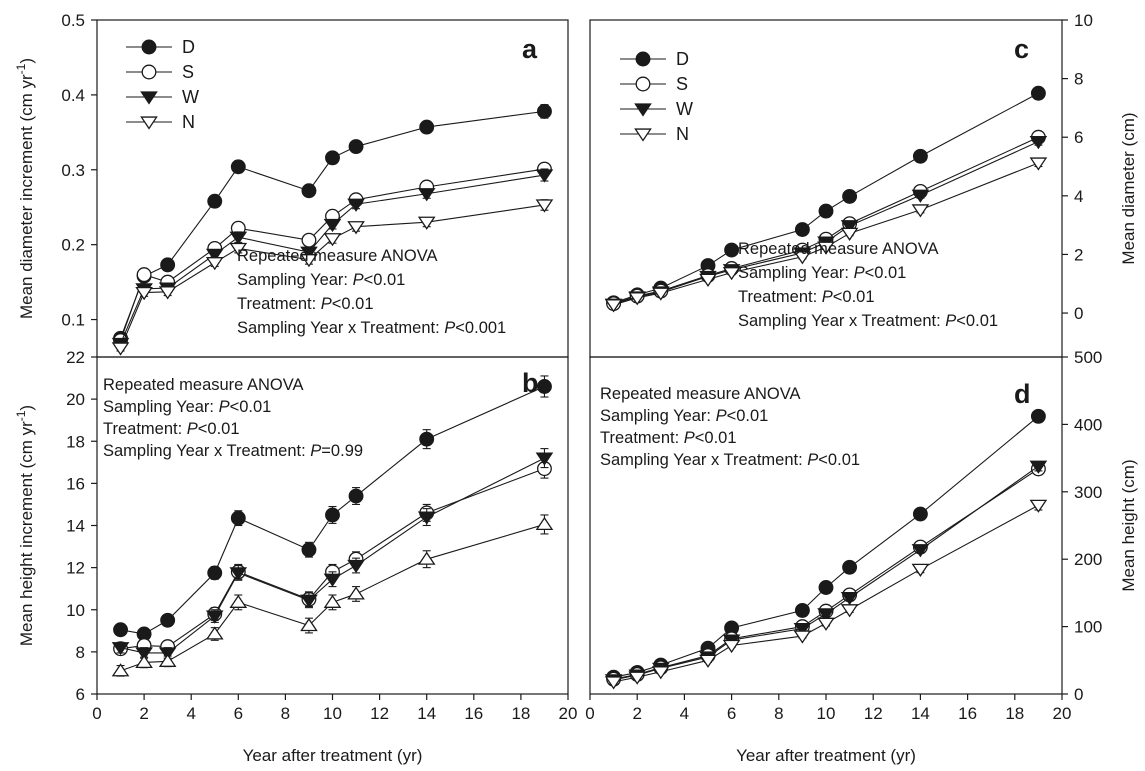 This screenshot has height=771, width=1145. I want to click on y-tick-label: 10, so click(1083, 20).